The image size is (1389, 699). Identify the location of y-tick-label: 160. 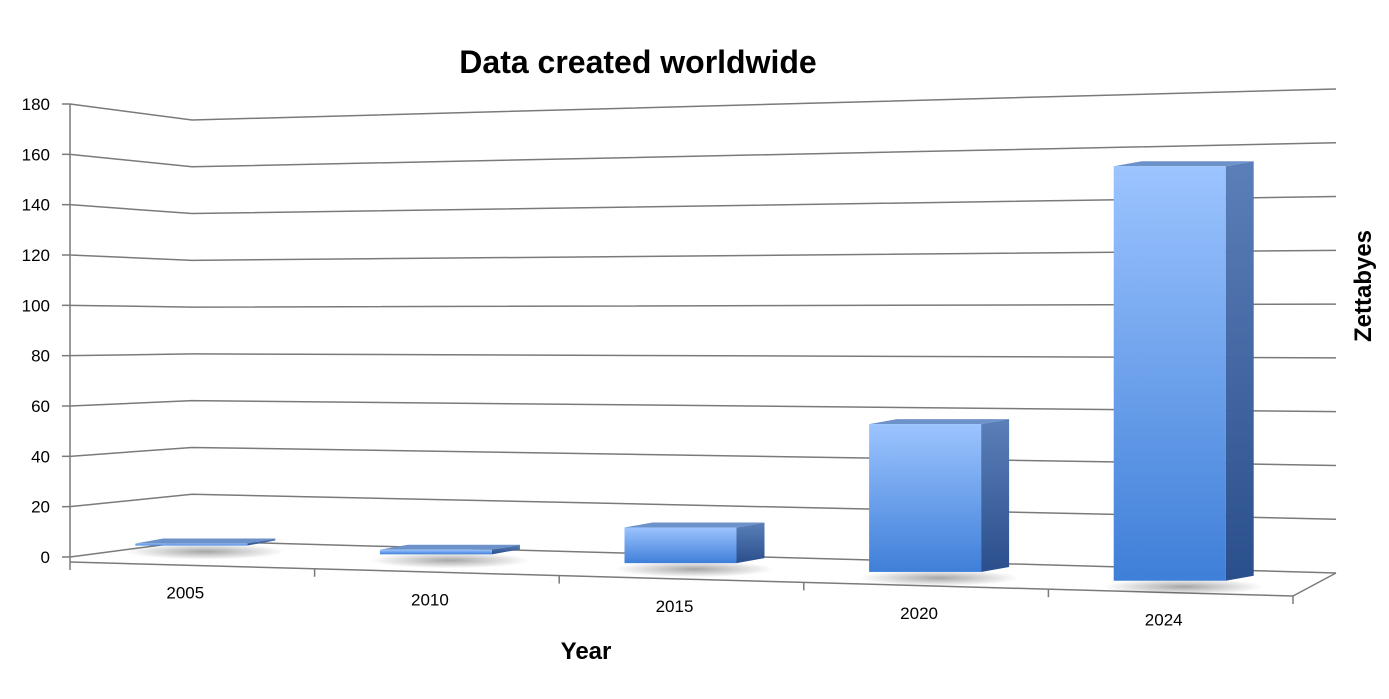
(36, 154).